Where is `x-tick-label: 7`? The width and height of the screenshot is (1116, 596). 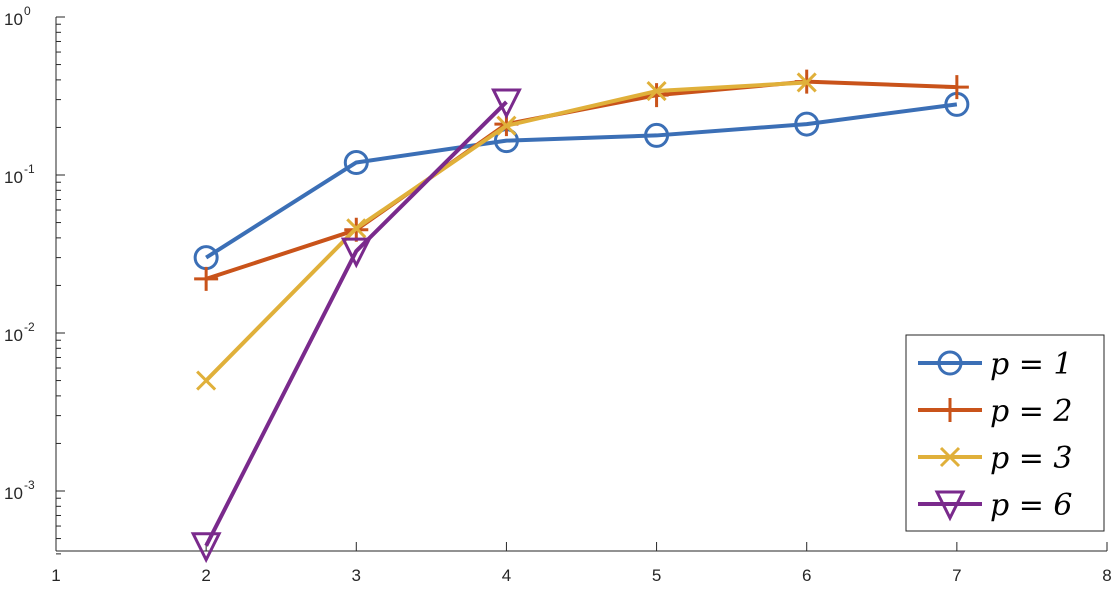 x-tick-label: 7 is located at coordinates (956, 575).